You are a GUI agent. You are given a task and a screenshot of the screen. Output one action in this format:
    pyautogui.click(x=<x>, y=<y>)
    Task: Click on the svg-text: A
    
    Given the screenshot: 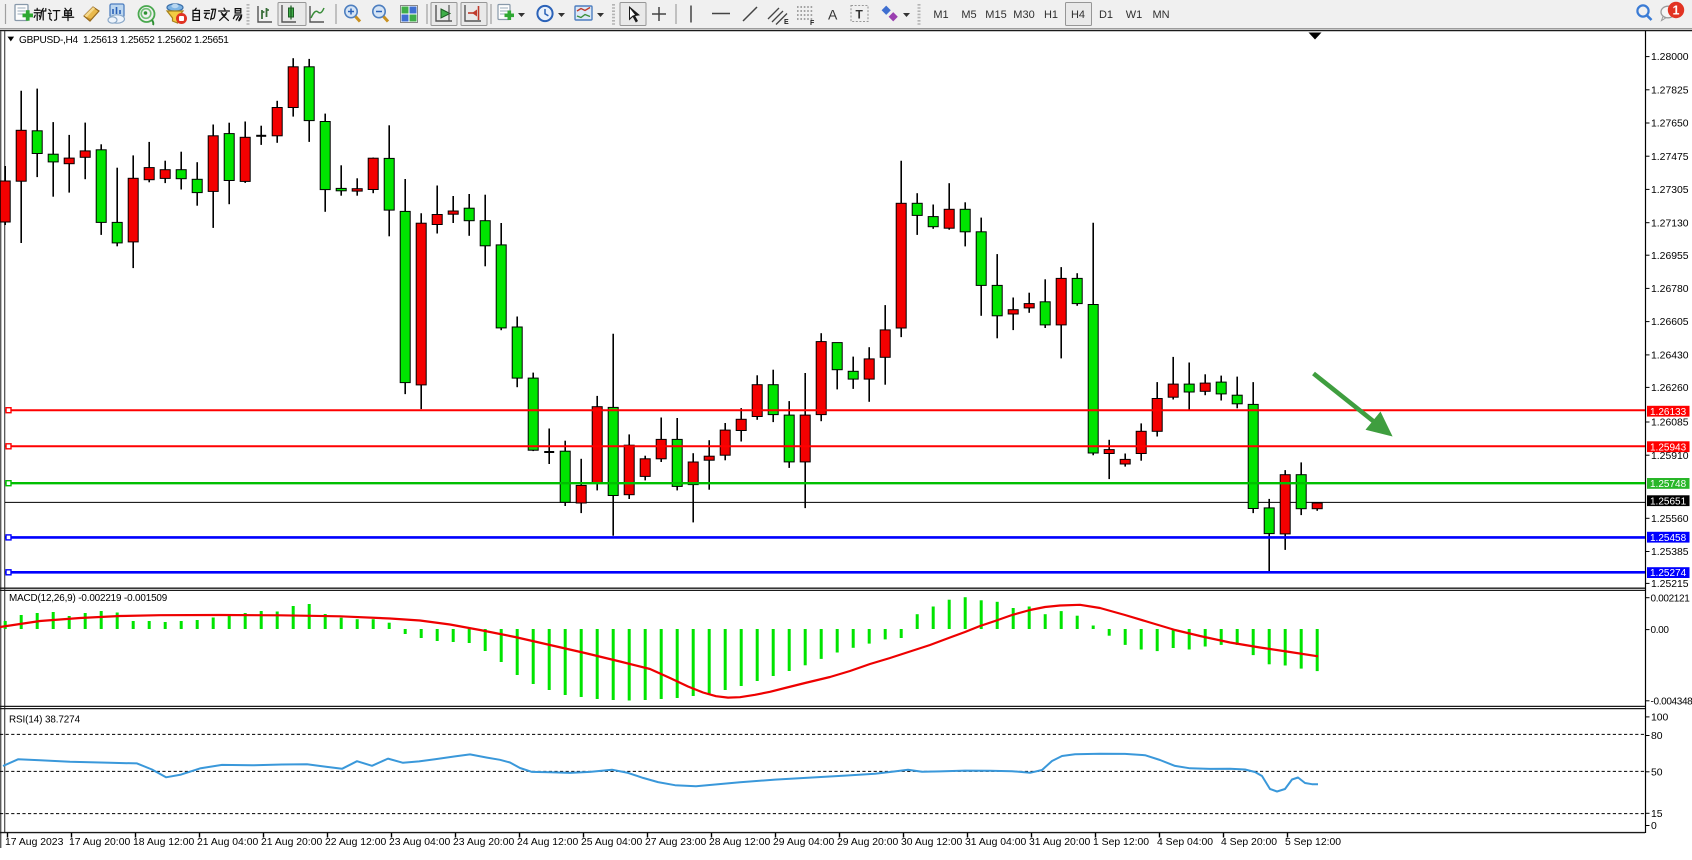 What is the action you would take?
    pyautogui.click(x=833, y=15)
    